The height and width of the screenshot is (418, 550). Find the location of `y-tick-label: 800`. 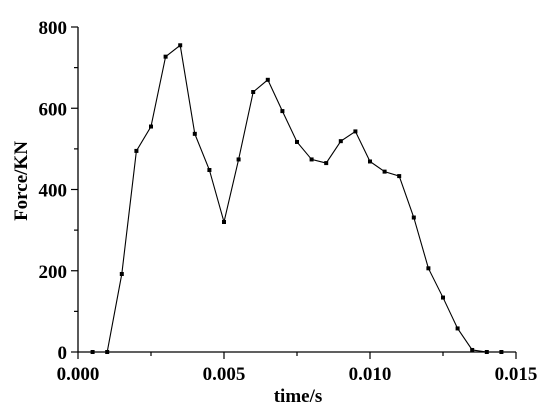

y-tick-label: 800 is located at coordinates (53, 28).